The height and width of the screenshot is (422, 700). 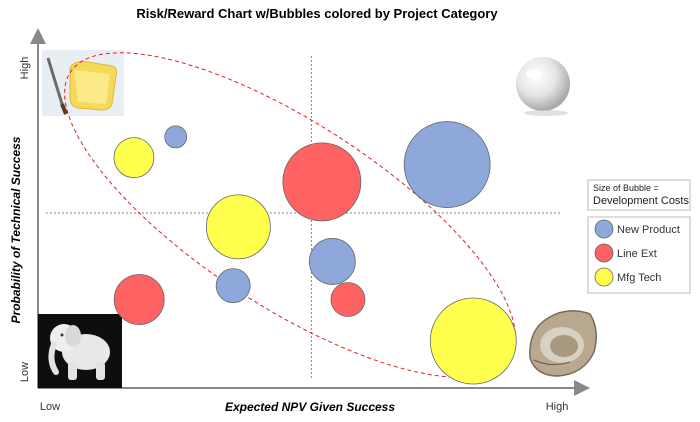 What do you see at coordinates (604, 253) in the screenshot?
I see `legend-swatch-line-ext` at bounding box center [604, 253].